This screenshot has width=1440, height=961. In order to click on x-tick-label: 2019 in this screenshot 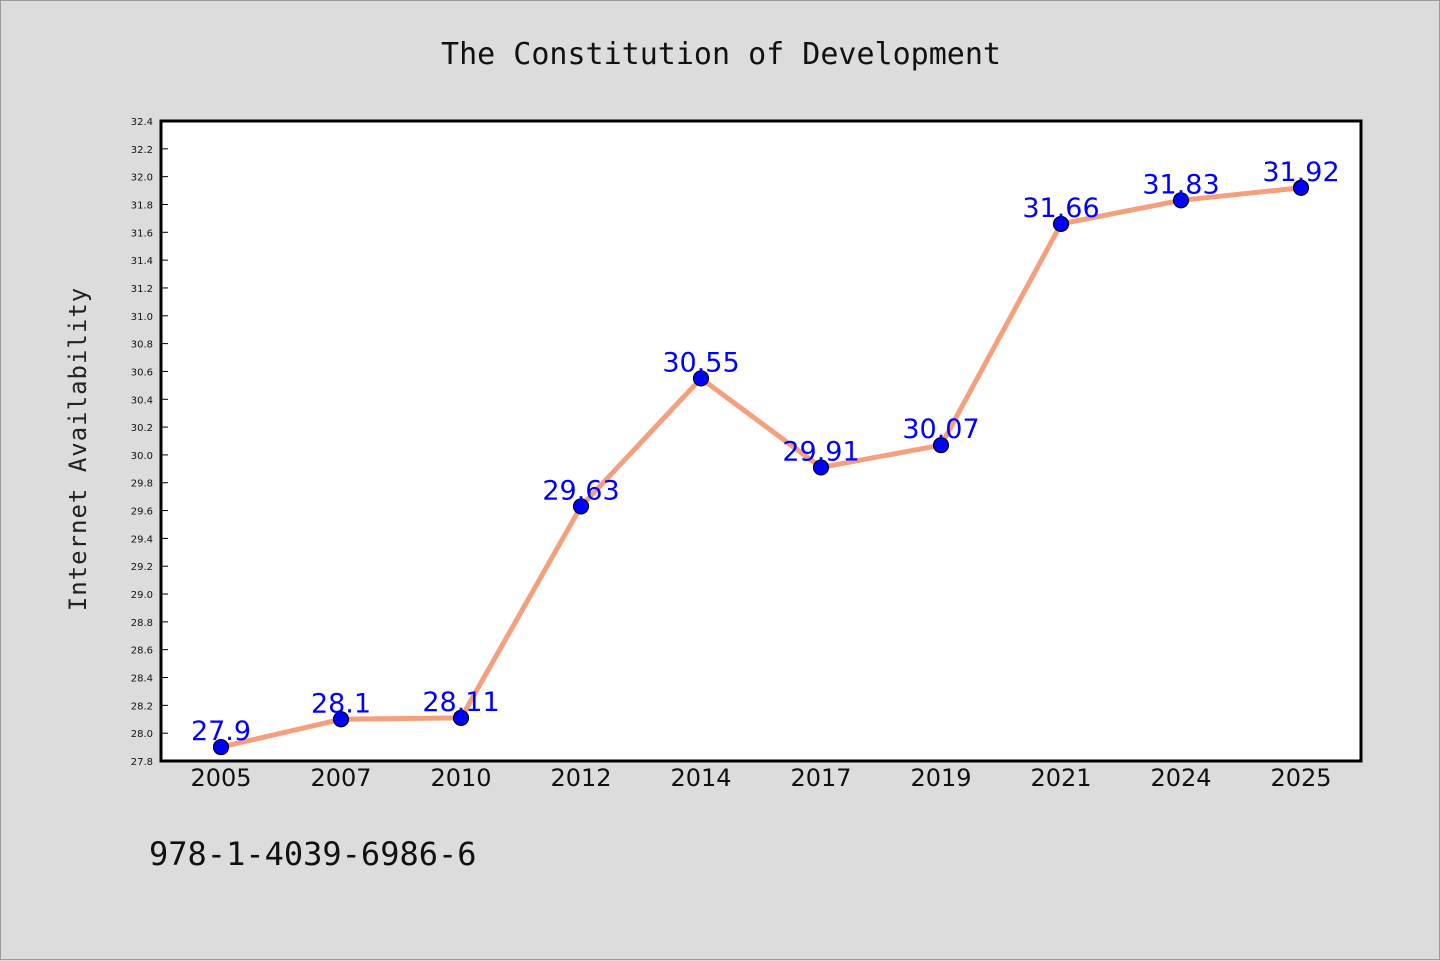, I will do `click(940, 778)`.